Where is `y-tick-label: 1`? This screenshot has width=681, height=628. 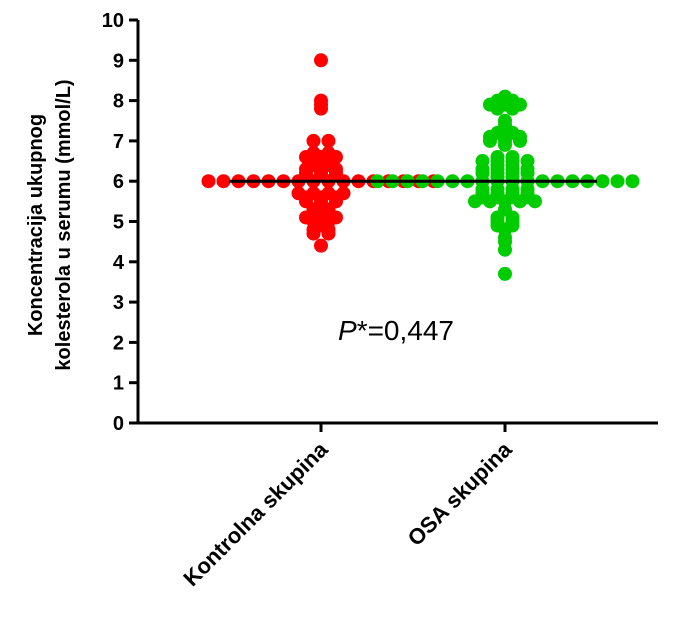 y-tick-label: 1 is located at coordinates (118, 384).